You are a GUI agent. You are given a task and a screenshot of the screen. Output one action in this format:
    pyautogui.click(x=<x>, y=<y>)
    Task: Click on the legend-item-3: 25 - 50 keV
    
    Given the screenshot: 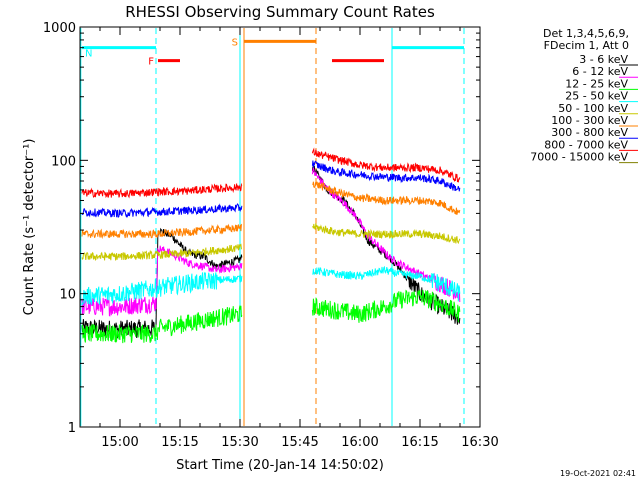 What is the action you would take?
    pyautogui.click(x=596, y=96)
    